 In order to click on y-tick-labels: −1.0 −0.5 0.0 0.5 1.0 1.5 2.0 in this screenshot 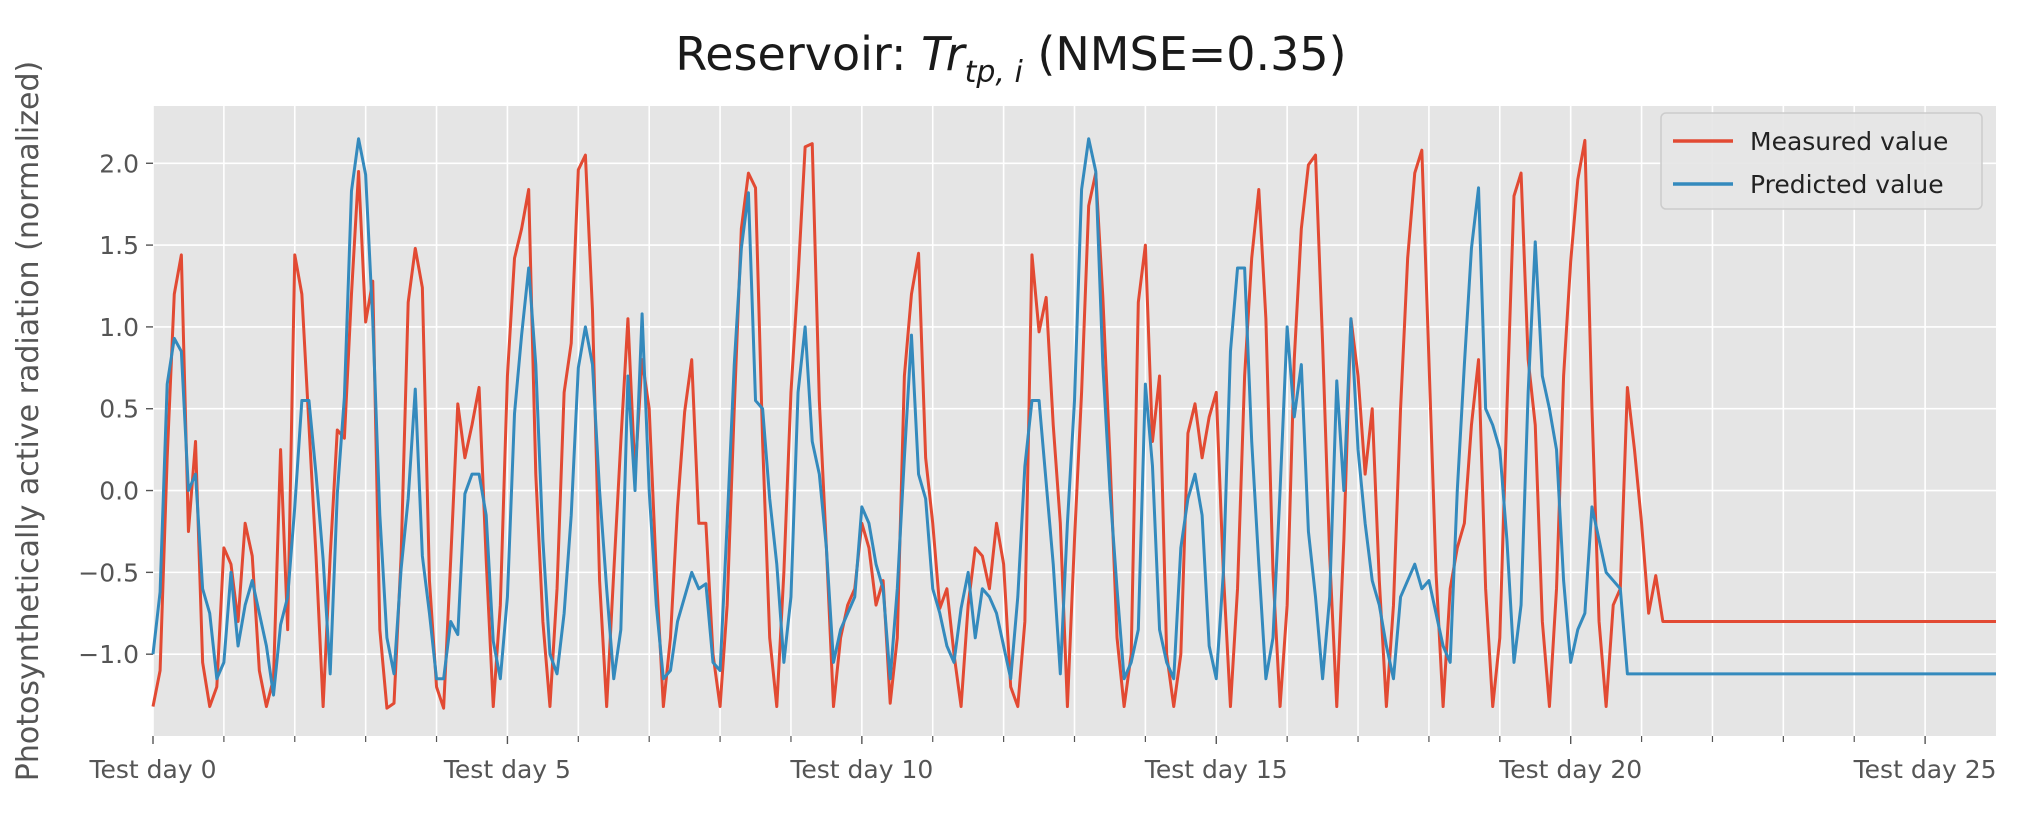, I will do `click(115, 409)`.